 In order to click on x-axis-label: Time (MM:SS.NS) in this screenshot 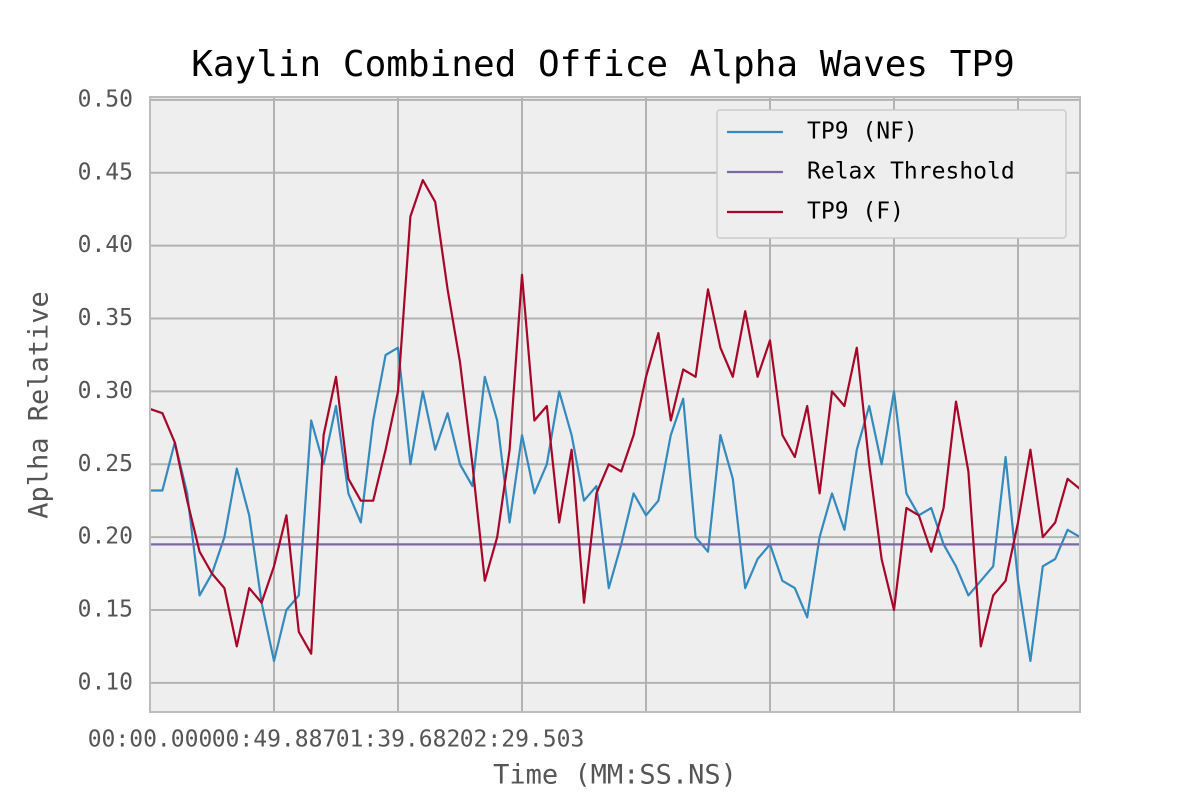, I will do `click(615, 775)`.